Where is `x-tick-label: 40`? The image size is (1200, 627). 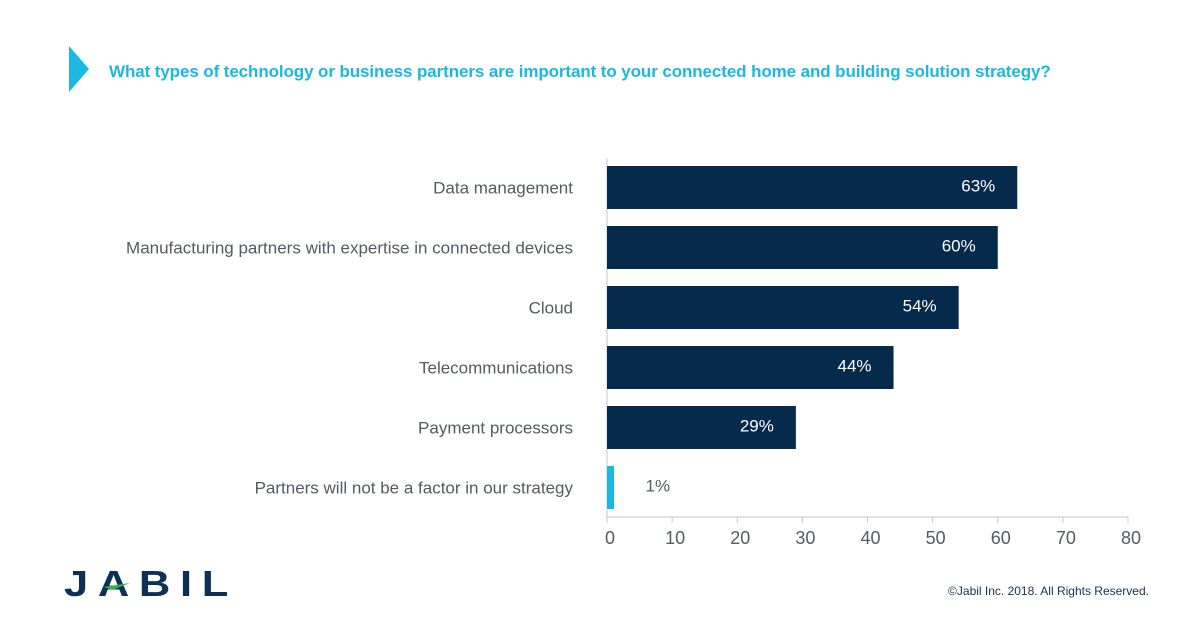 x-tick-label: 40 is located at coordinates (870, 538).